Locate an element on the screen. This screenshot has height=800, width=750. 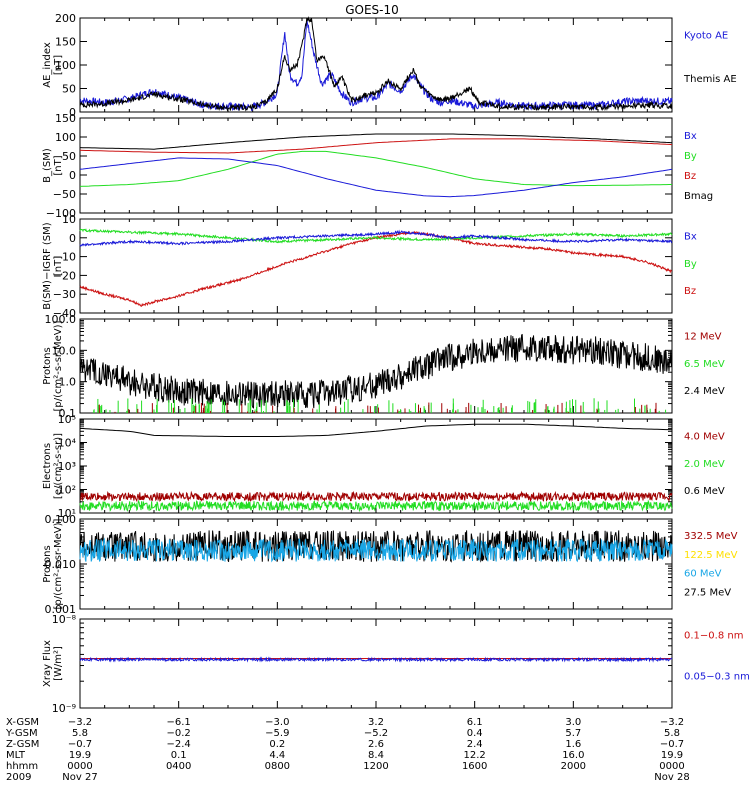
y-axis-label: [W/m²] is located at coordinates (58, 663).